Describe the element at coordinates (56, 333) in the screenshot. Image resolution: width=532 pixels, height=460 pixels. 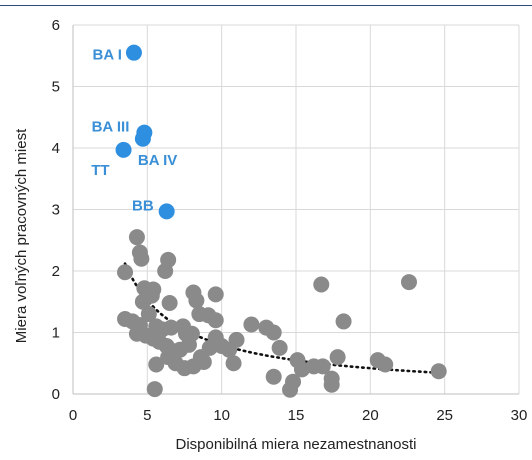
I see `y-tick-label: 1` at that location.